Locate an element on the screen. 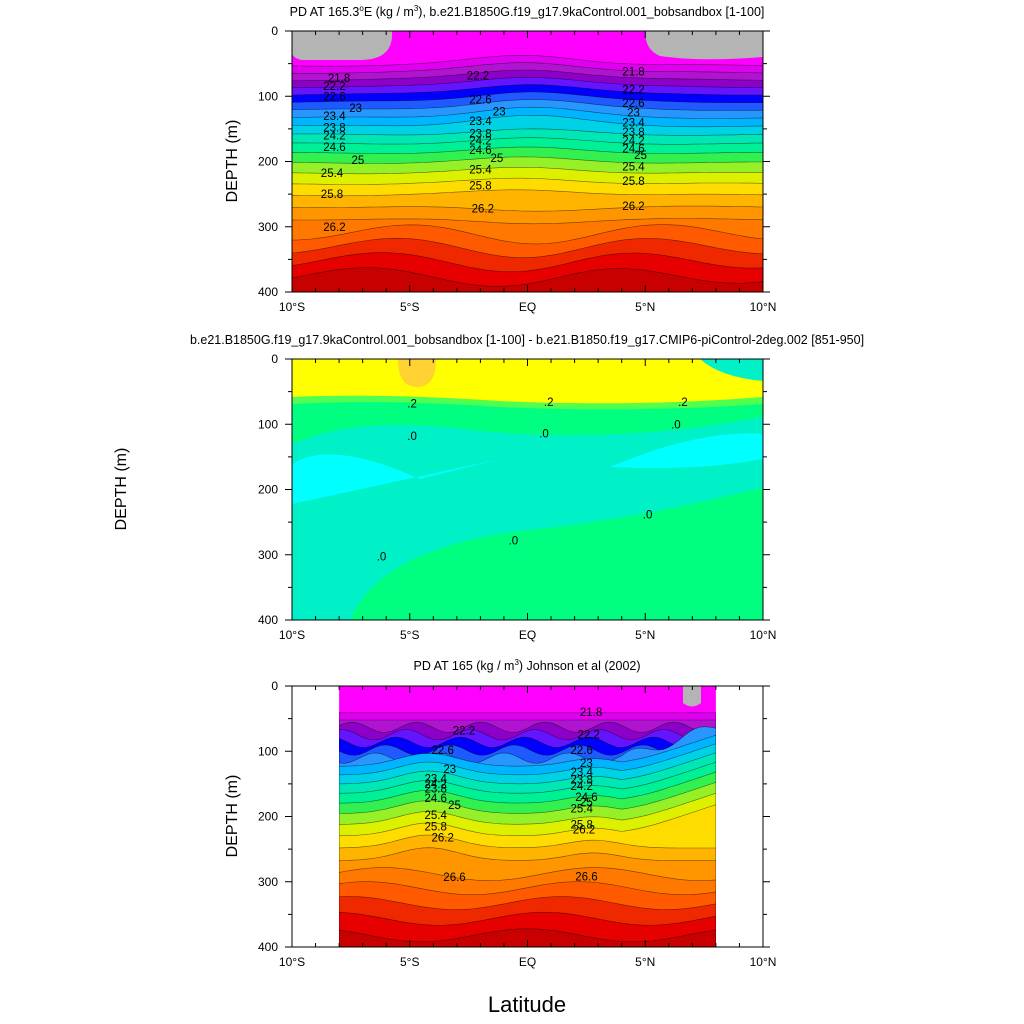 Image resolution: width=1024 pixels, height=1024 pixels. panel-model-ticks: 10°S 5°S EQ 5°N 10°N 0 100 200 300 400 is located at coordinates (517, 169).